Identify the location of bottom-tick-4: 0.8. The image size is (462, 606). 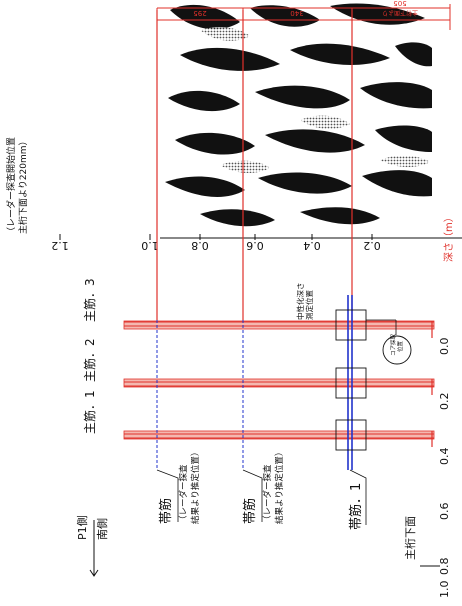
(444, 567).